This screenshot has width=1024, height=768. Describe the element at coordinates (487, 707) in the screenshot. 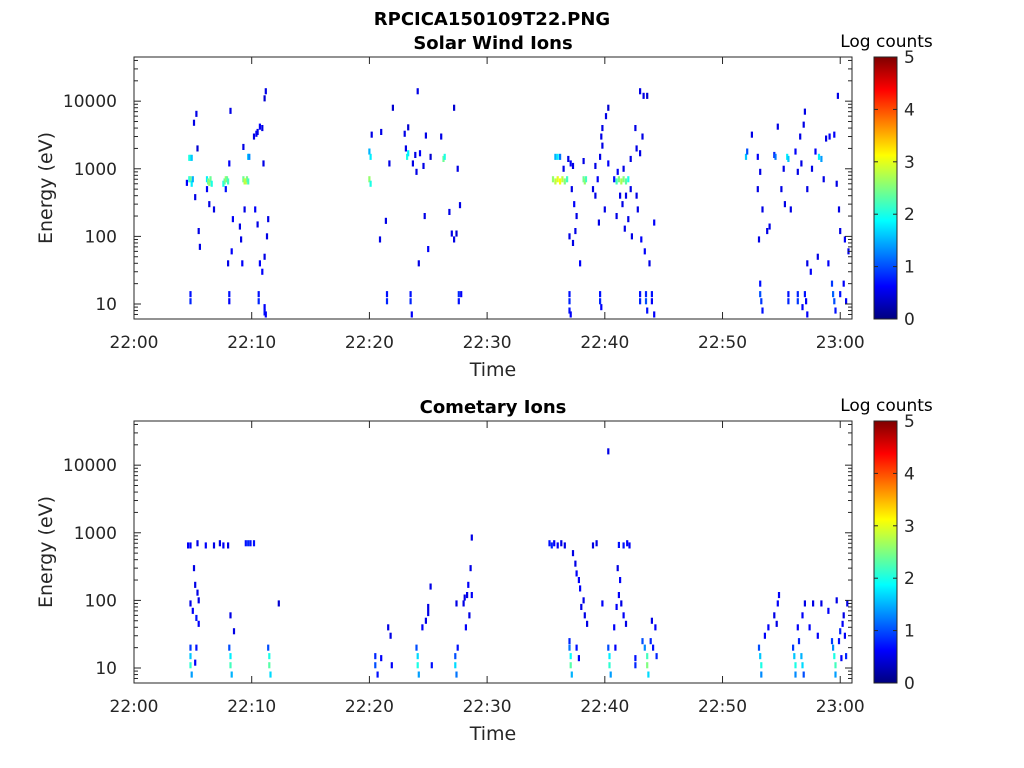

I see `x-tick-label: 22:30` at that location.